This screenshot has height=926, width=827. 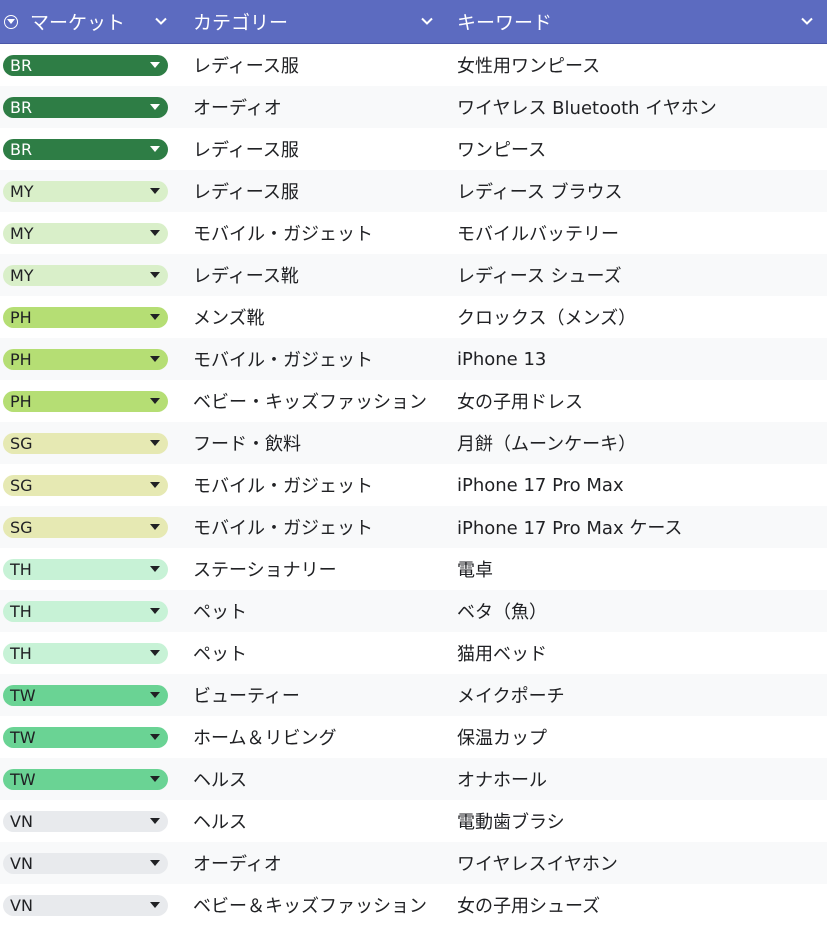 I want to click on keyword-cell: モバイルバッテリー, so click(x=538, y=234).